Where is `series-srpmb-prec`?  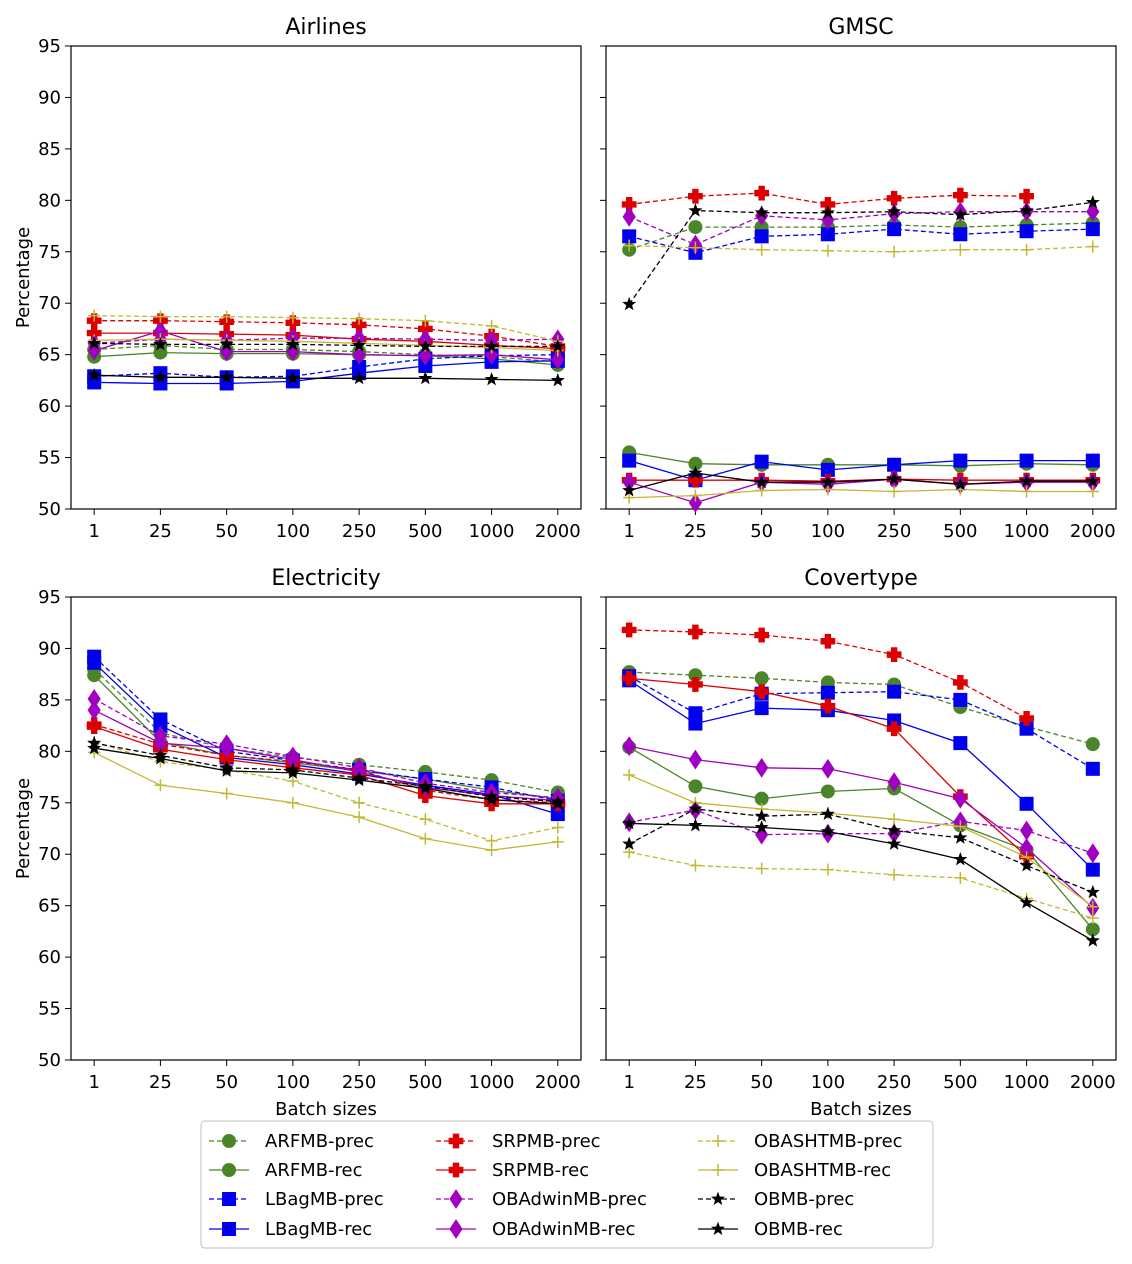 series-srpmb-prec is located at coordinates (827, 674).